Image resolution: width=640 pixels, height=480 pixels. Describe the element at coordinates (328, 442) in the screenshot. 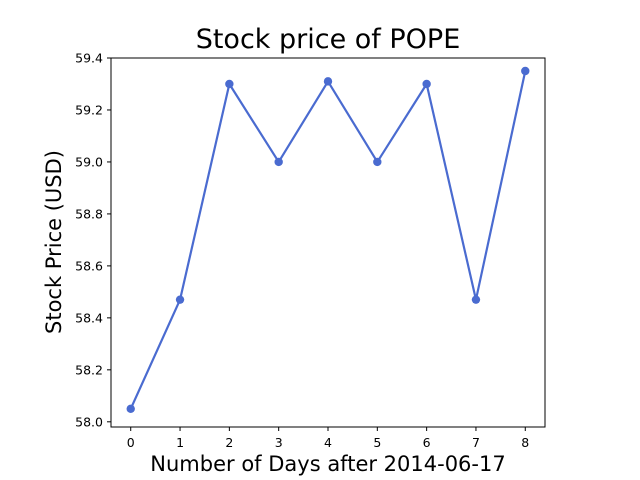

I see `x-tick-label: 4` at that location.